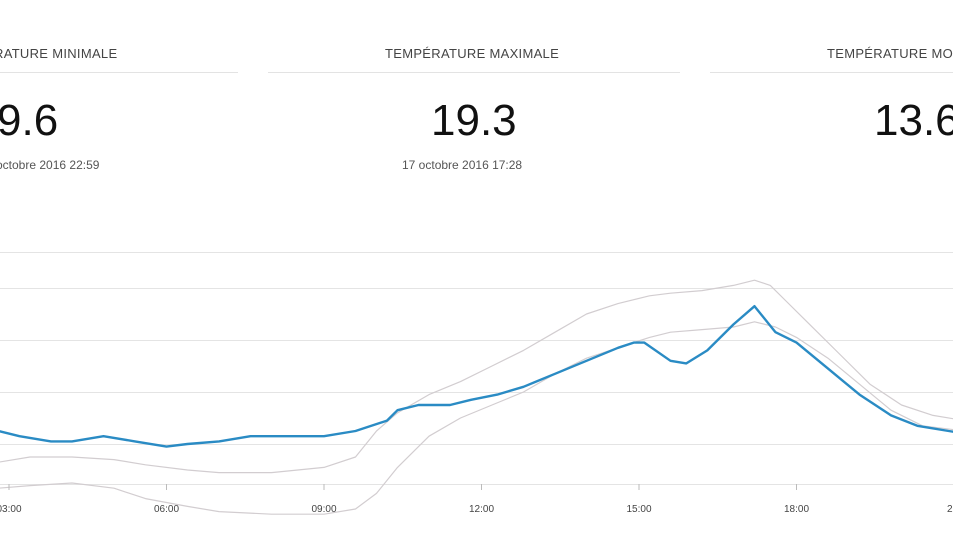 The width and height of the screenshot is (953, 536). I want to click on x-tick-label: 06:00, so click(166, 509).